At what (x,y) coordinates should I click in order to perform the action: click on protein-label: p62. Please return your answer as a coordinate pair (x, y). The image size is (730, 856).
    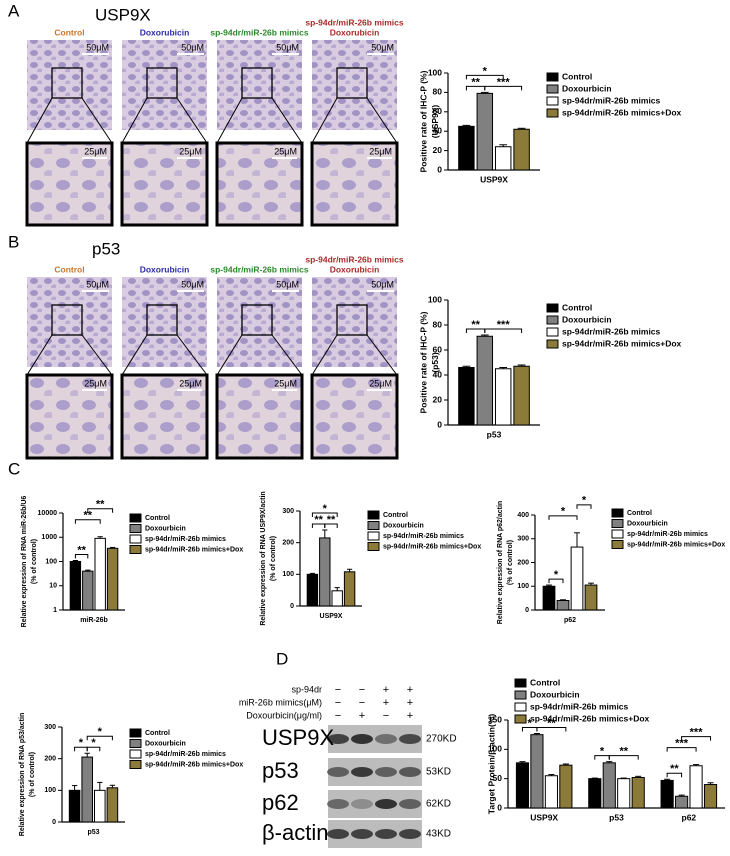
    Looking at the image, I should click on (280, 802).